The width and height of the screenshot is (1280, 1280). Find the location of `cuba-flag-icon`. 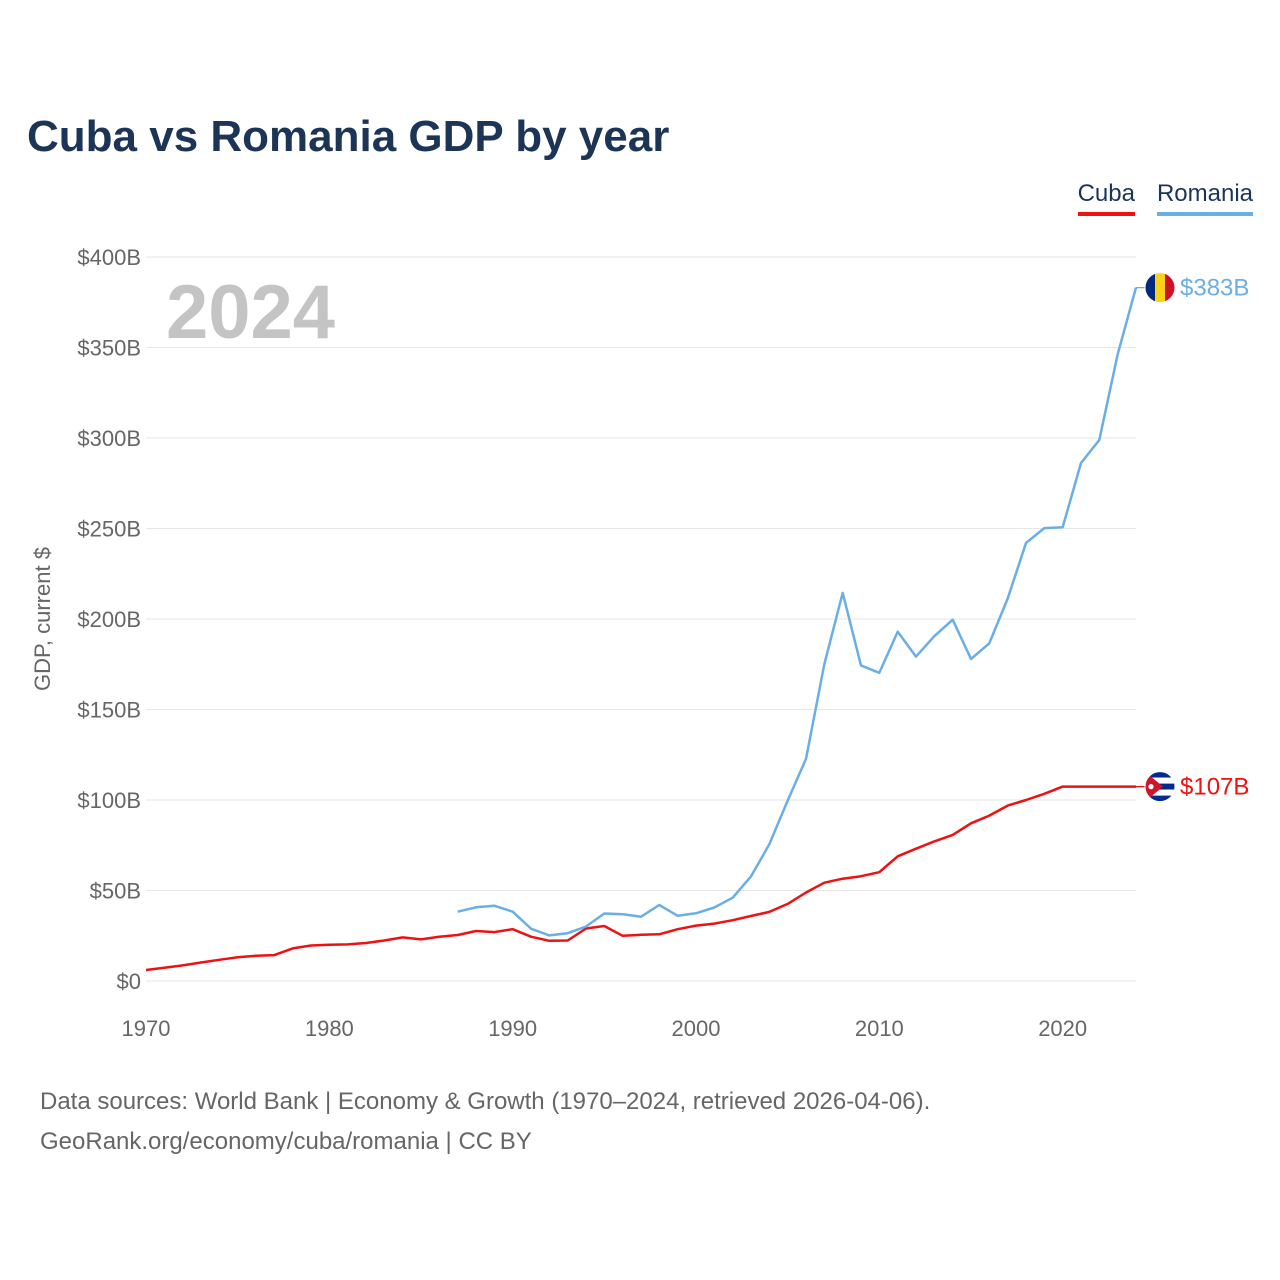

cuba-flag-icon is located at coordinates (1160, 787).